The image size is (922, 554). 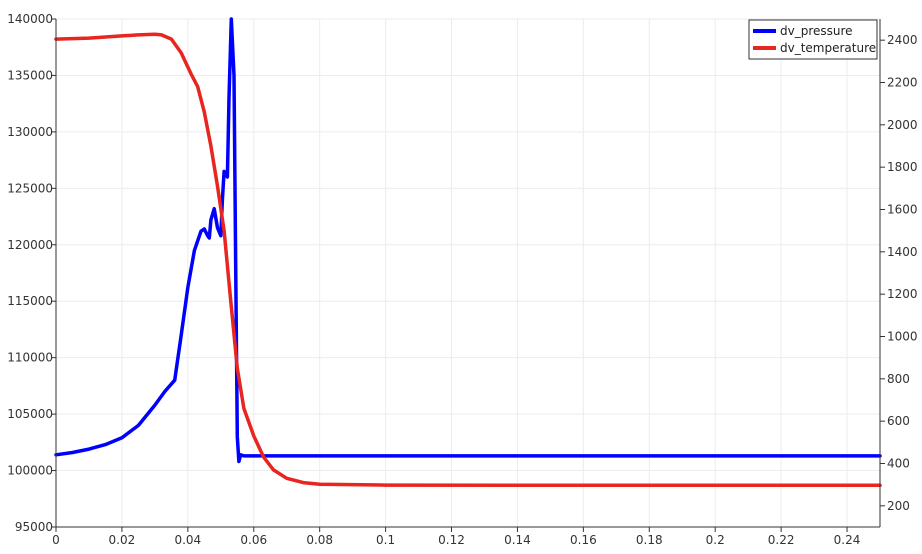 What do you see at coordinates (517, 540) in the screenshot?
I see `x-tick-label: 0.14` at bounding box center [517, 540].